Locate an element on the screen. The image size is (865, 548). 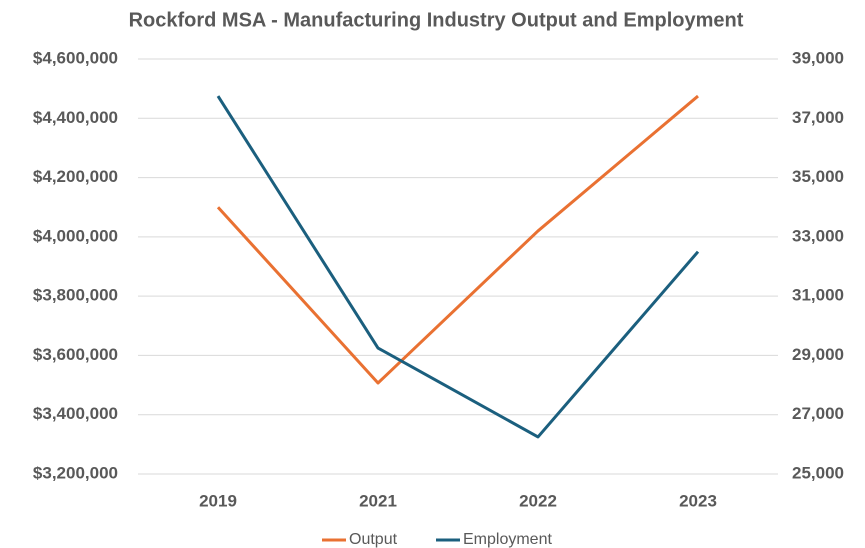
legend-label: Output is located at coordinates (373, 539).